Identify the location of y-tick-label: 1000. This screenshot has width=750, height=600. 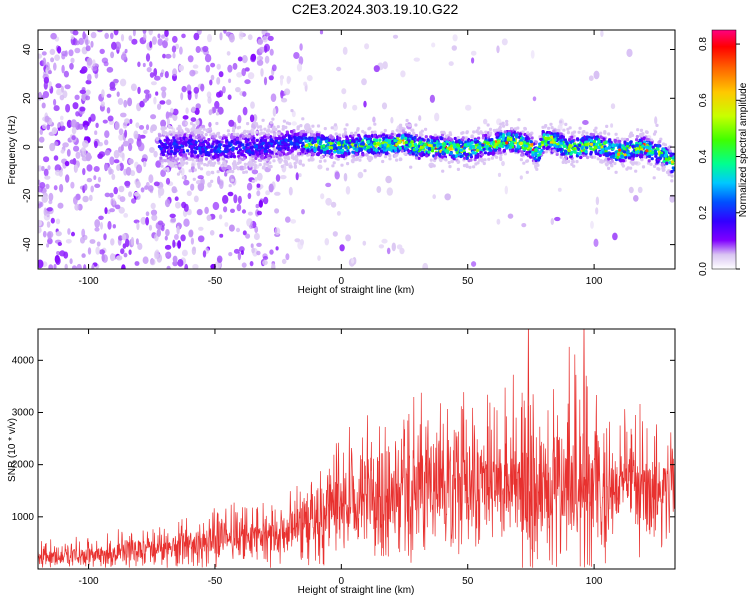
(23, 517).